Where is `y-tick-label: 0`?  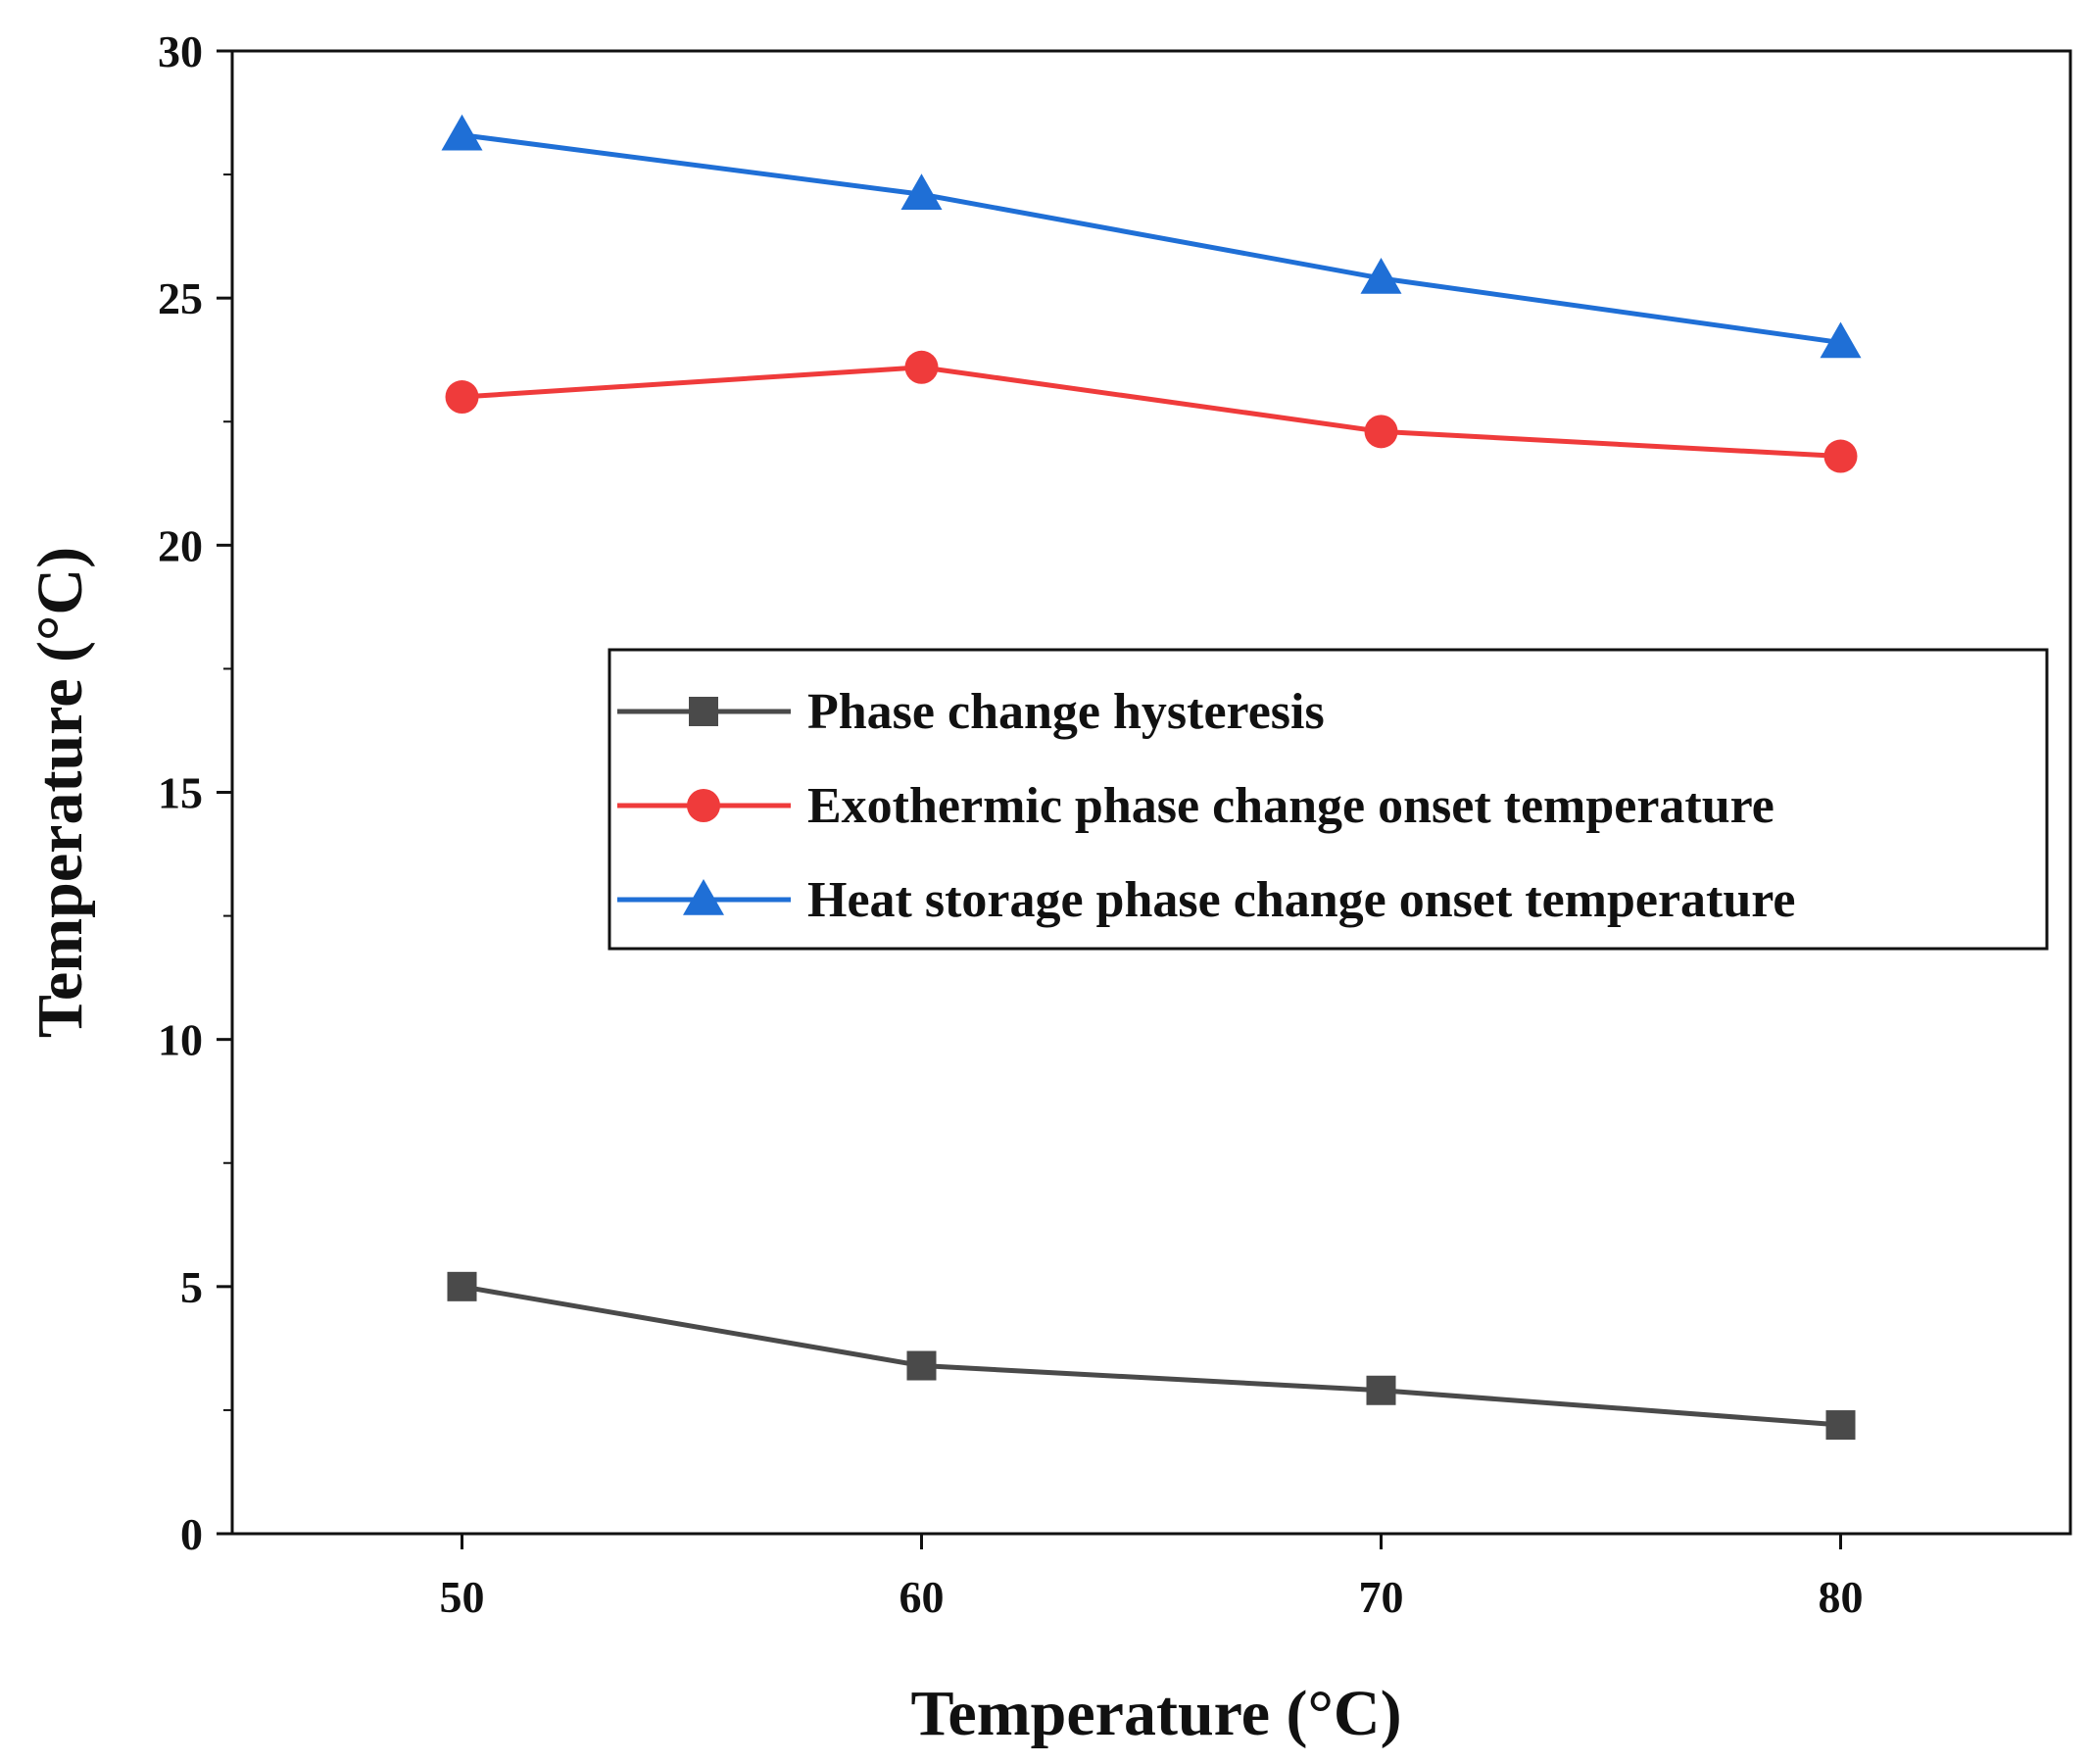 y-tick-label: 0 is located at coordinates (191, 1534).